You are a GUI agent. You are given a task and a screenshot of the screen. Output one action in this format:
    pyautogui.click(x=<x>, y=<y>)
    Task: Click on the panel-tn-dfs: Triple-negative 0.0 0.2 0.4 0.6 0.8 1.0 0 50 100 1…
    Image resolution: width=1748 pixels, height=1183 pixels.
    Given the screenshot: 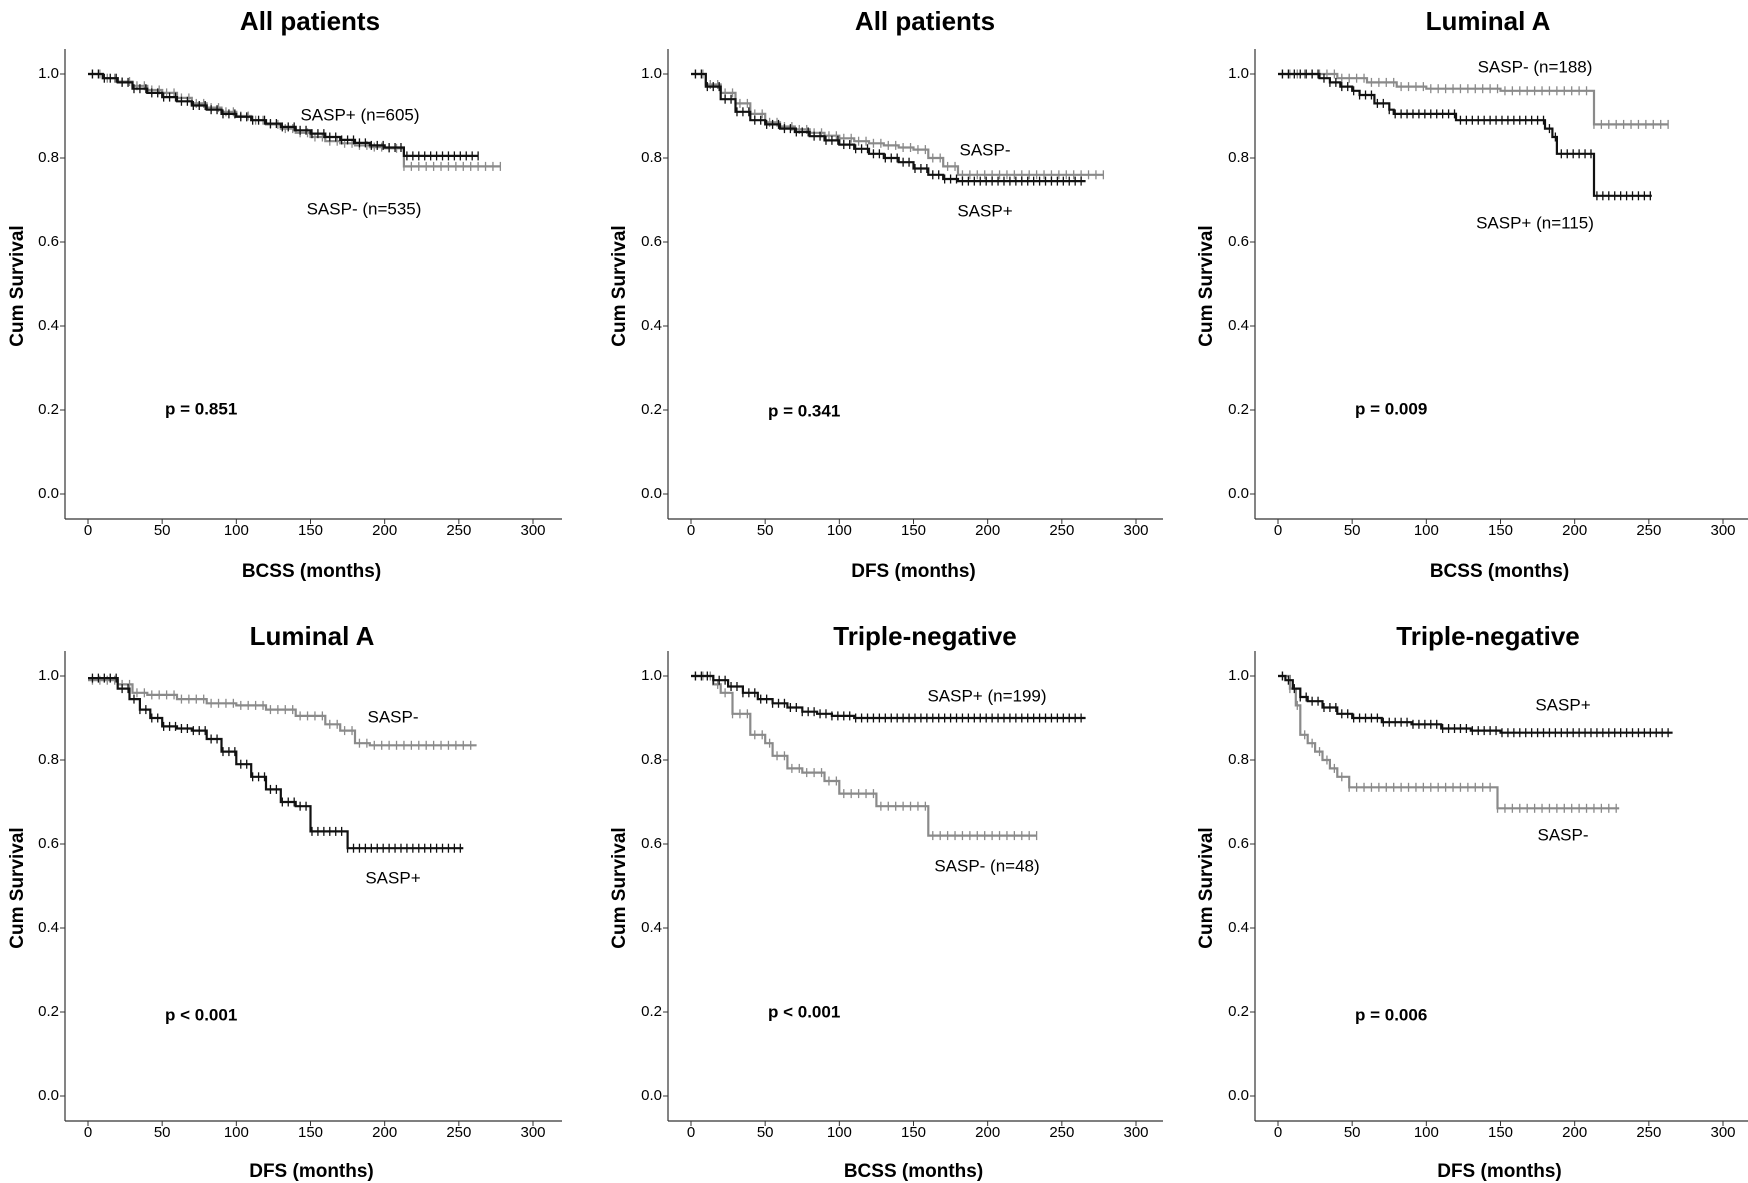 What is the action you would take?
    pyautogui.click(x=1472, y=901)
    